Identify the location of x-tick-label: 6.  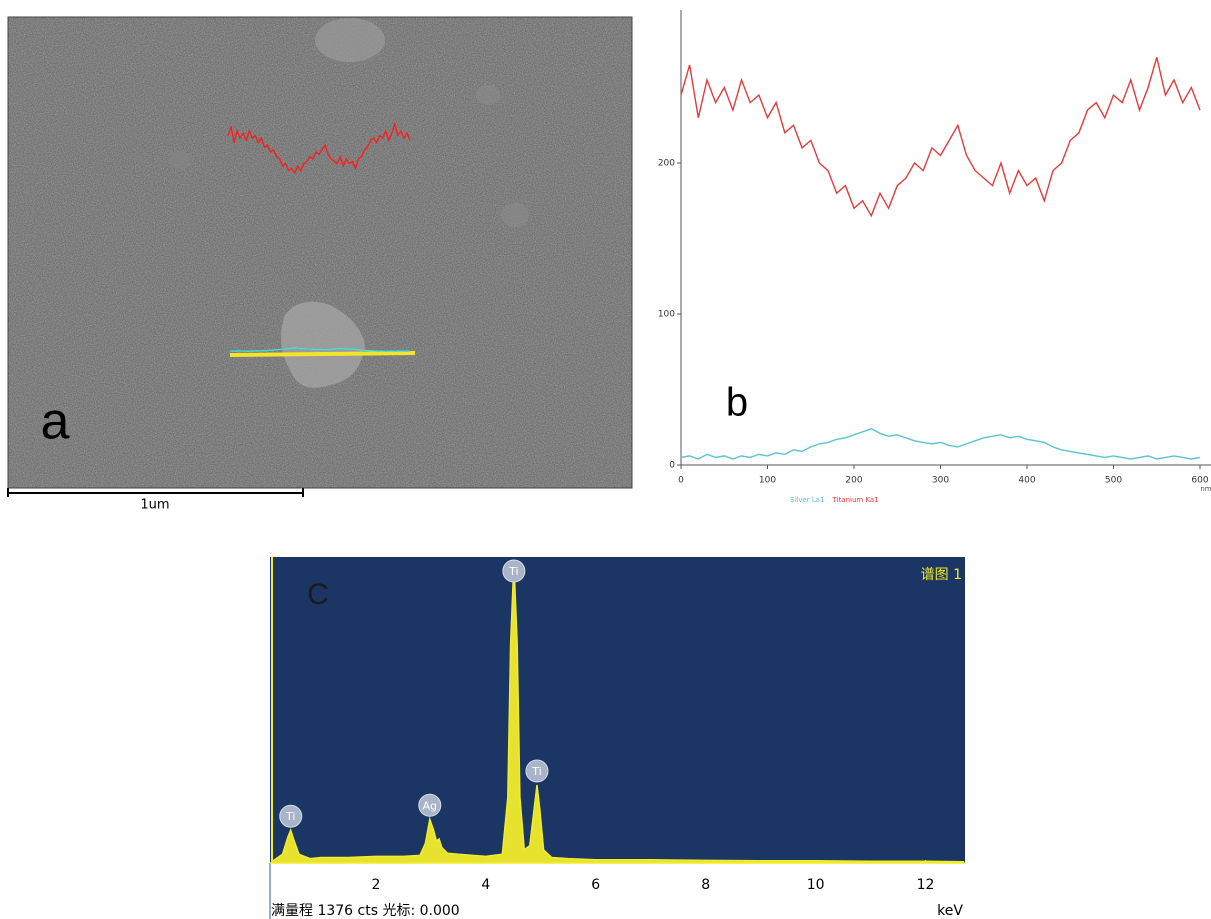
(595, 885).